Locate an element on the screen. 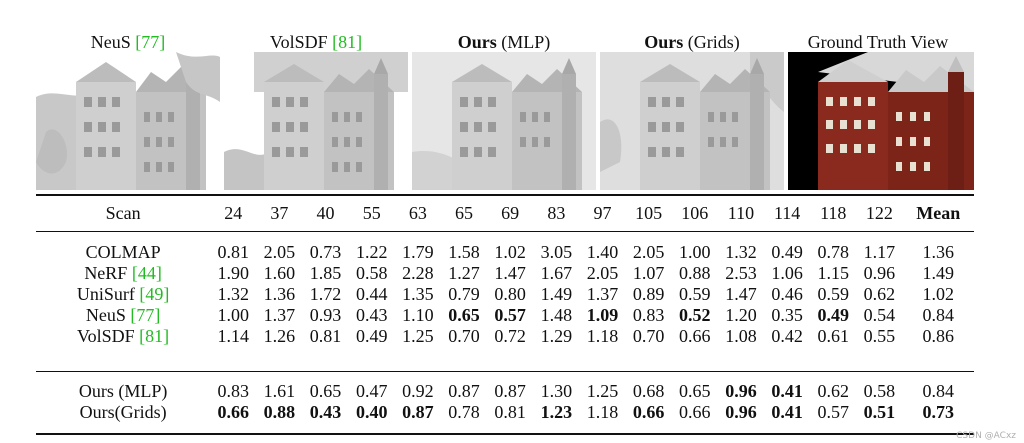 The height and width of the screenshot is (443, 1024). table-cell: 1.25 is located at coordinates (418, 336).